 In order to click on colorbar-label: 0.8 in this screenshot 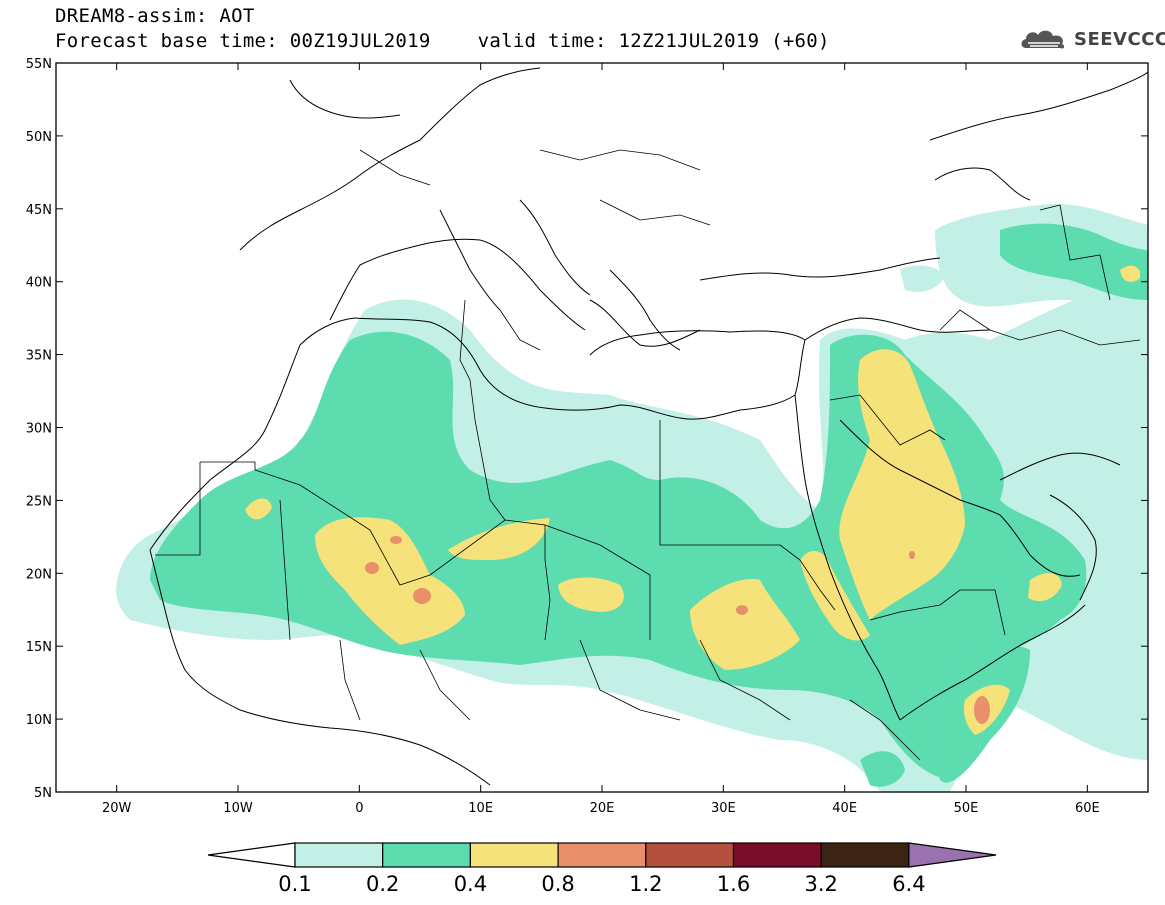, I will do `click(557, 884)`.